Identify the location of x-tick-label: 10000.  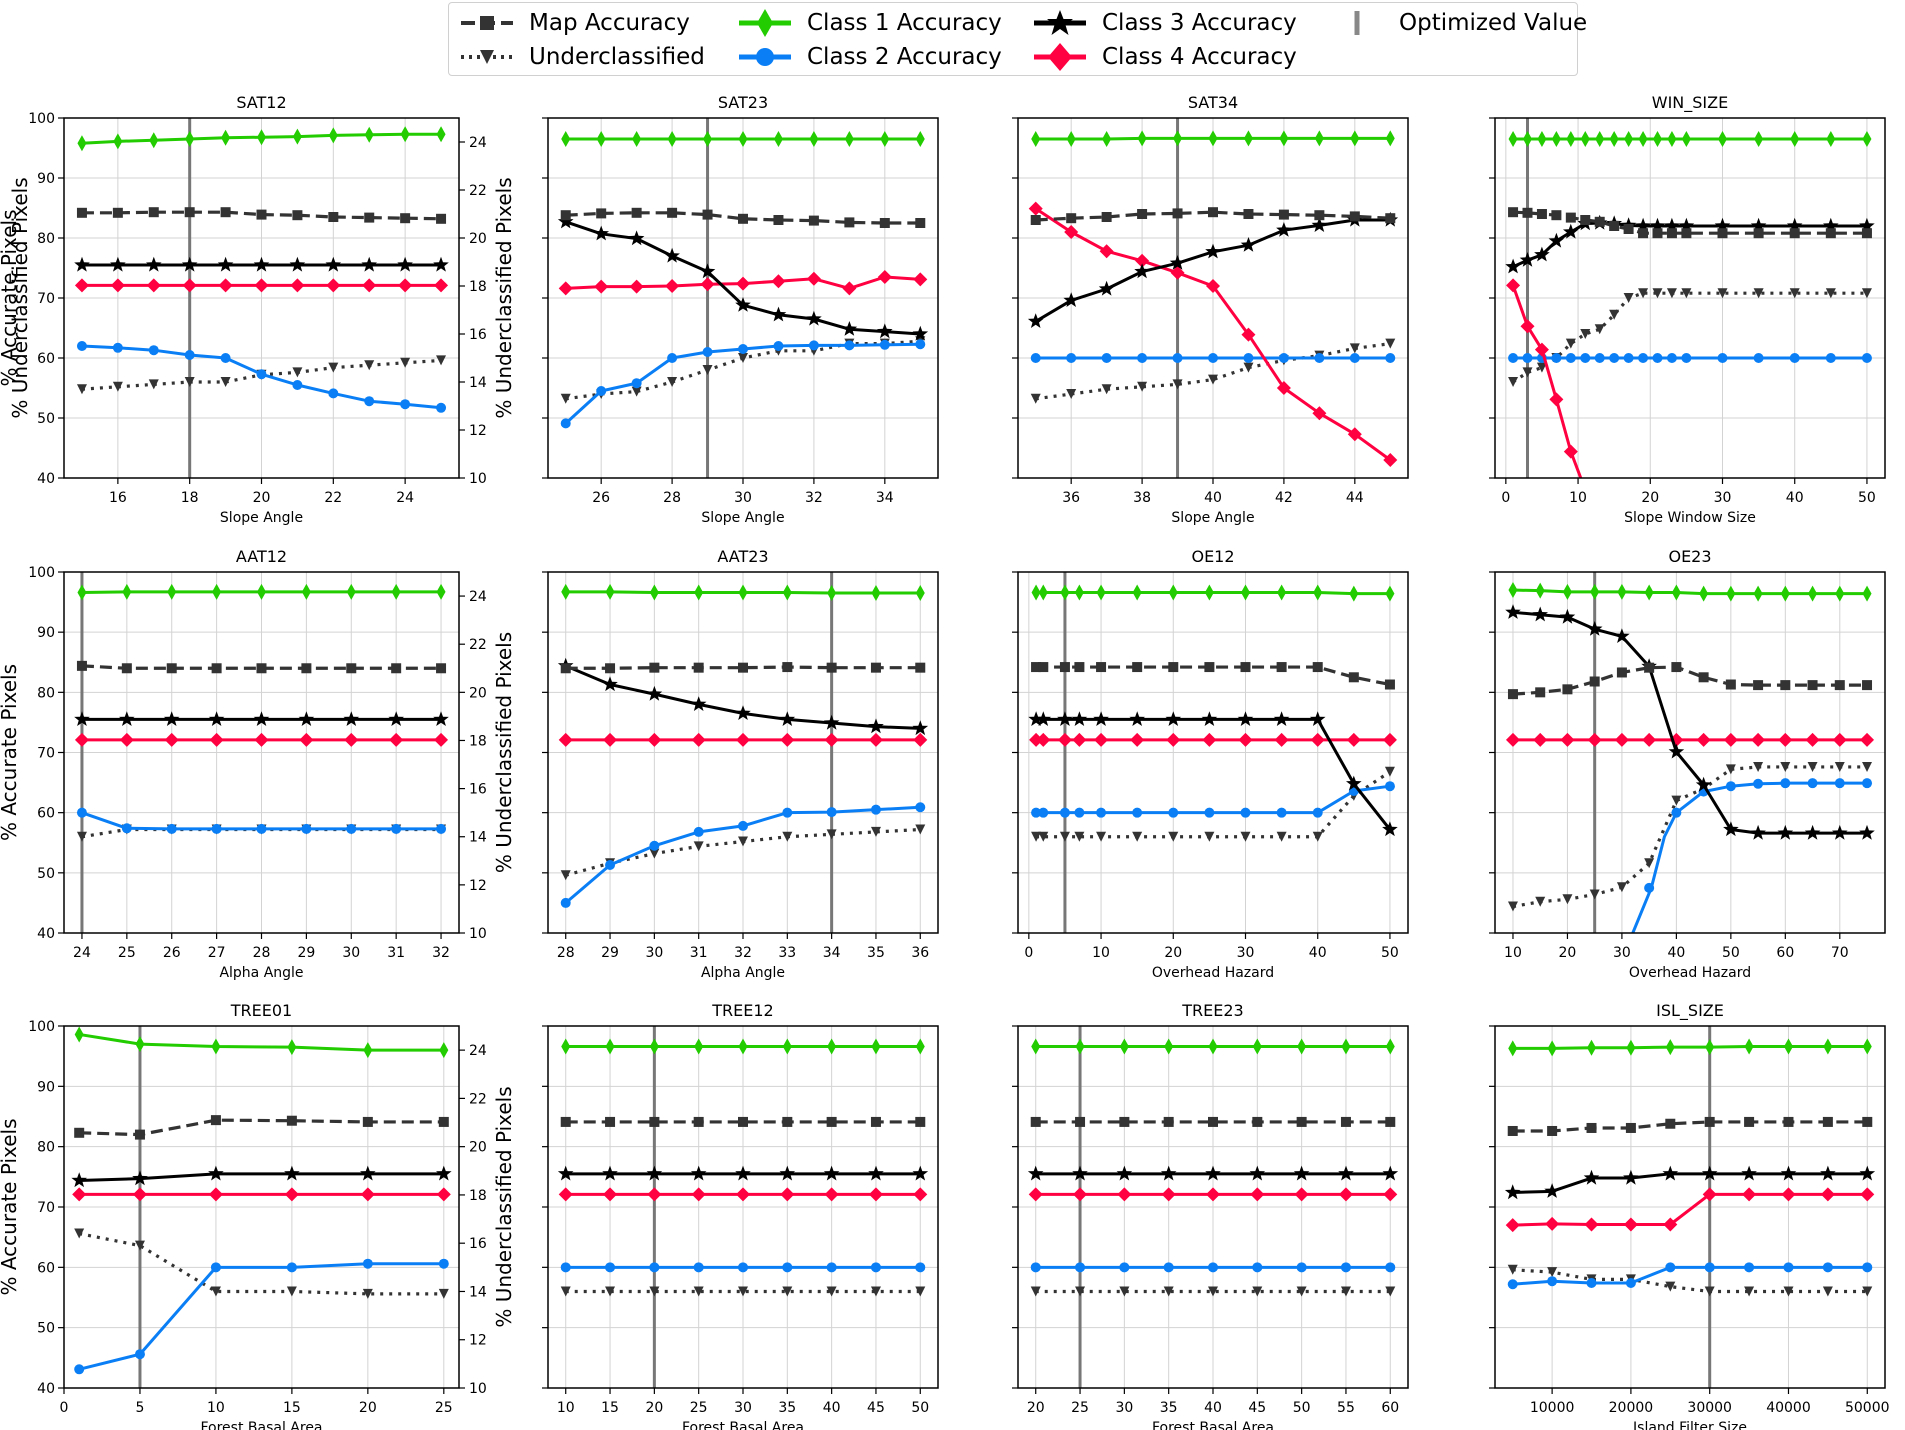
(1552, 1408).